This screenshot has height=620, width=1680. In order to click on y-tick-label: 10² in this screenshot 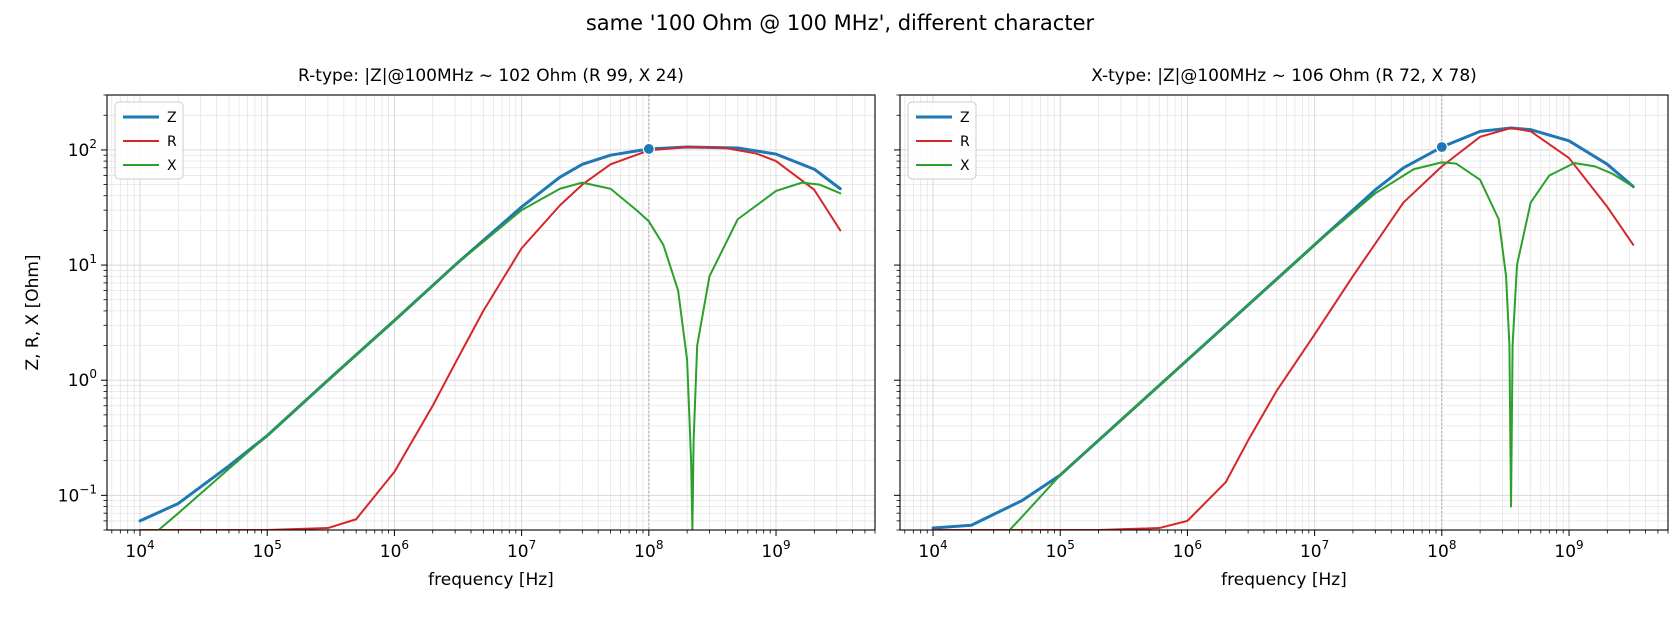, I will do `click(82, 149)`.